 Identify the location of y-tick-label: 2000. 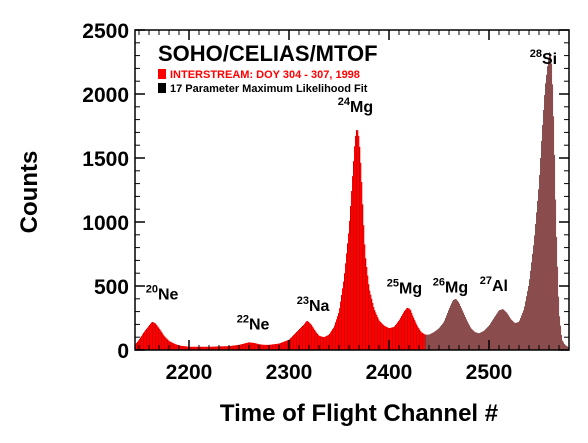
(105, 95).